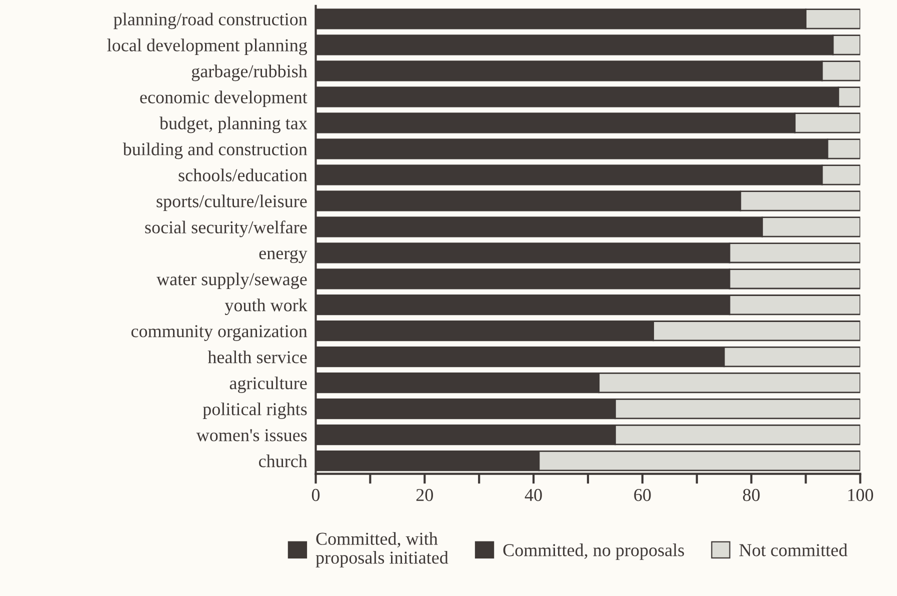  Describe the element at coordinates (283, 257) in the screenshot. I see `y-tick-label: energy` at that location.